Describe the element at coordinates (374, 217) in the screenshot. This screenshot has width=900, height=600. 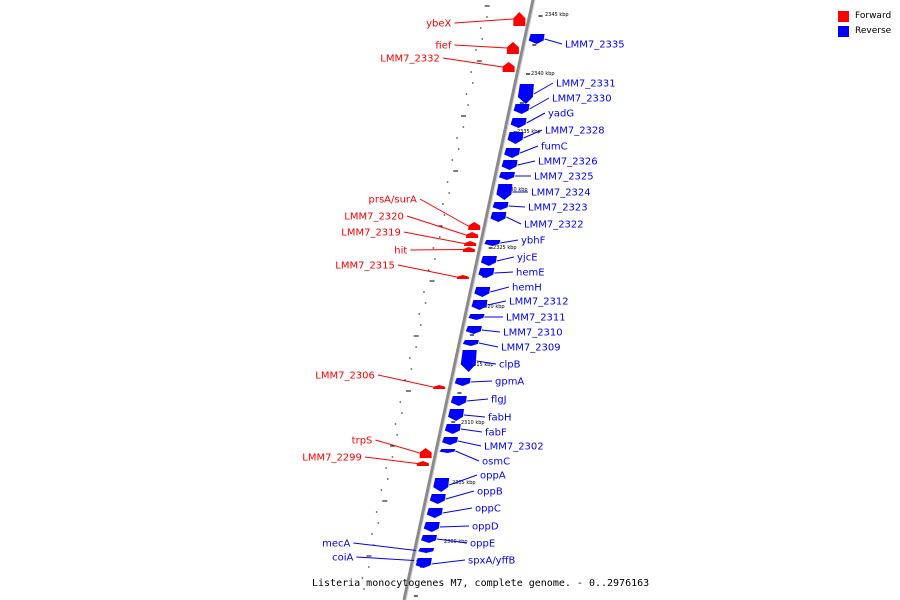
I see `gene-label-lmm7-2320: LMM7_2320` at that location.